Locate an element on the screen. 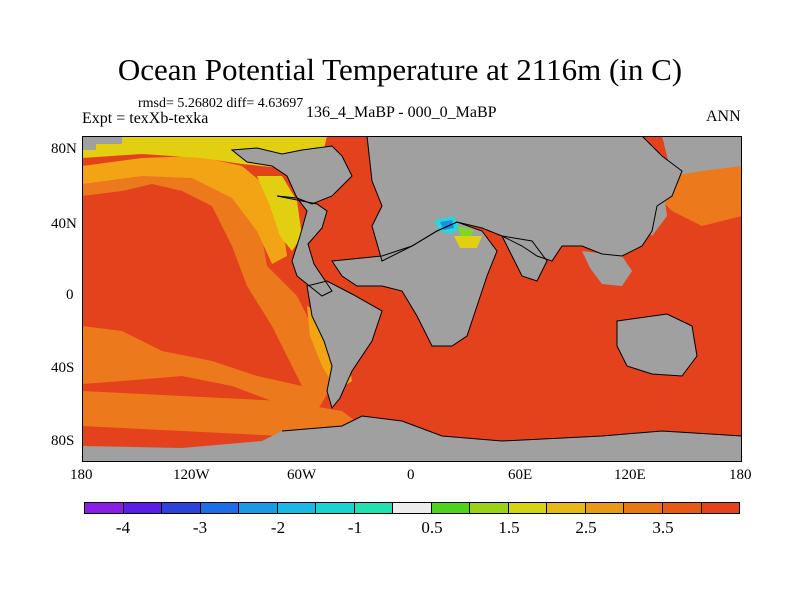  lat-label-40n: 40N is located at coordinates (64, 224).